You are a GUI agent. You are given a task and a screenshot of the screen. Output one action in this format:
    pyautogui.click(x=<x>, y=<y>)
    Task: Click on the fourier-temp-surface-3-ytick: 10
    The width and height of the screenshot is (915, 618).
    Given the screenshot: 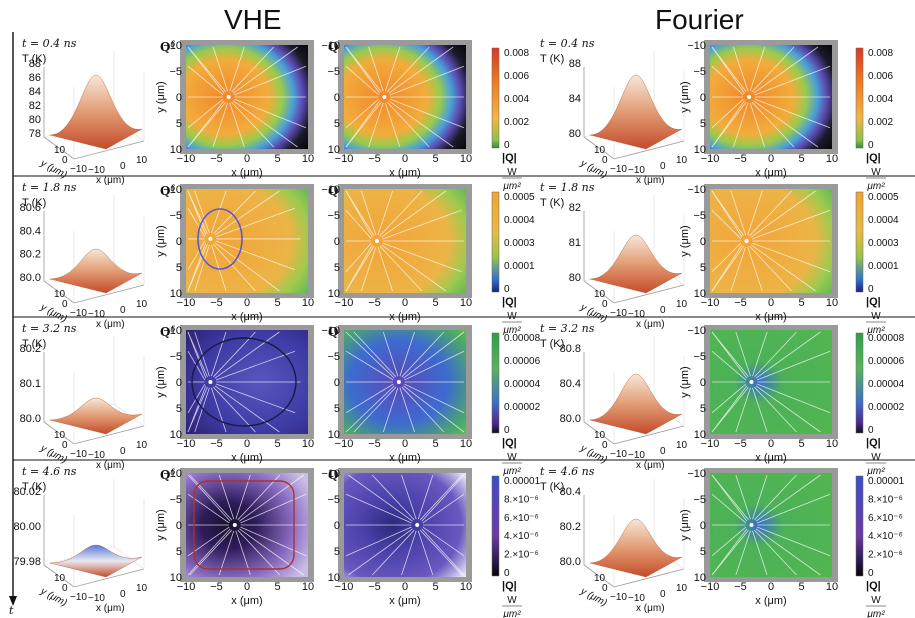 What is the action you would take?
    pyautogui.click(x=600, y=435)
    